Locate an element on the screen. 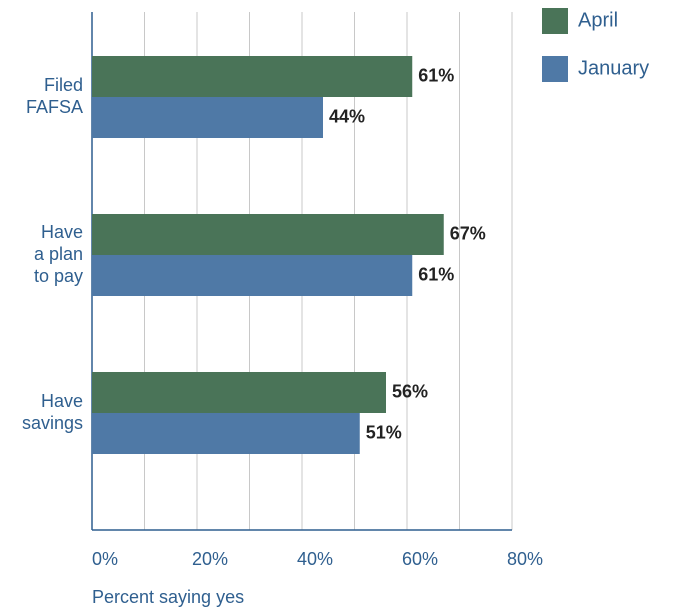 The height and width of the screenshot is (609, 680). x-axis-title: Percent saying yes is located at coordinates (168, 597).